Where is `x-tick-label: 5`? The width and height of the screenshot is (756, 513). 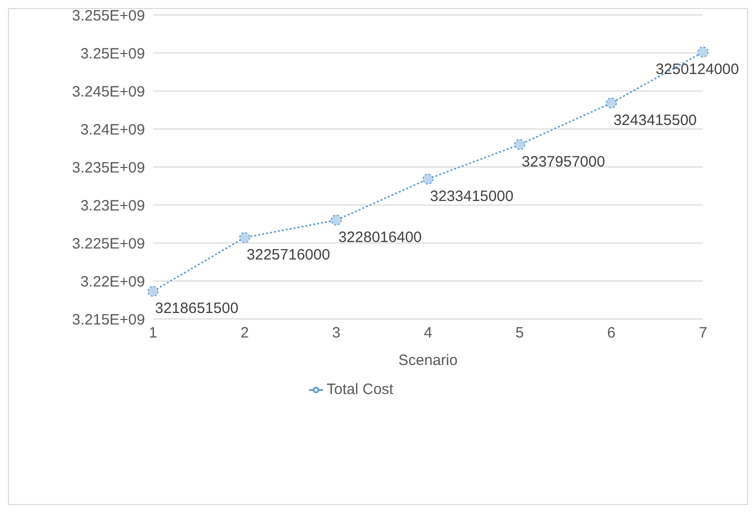 x-tick-label: 5 is located at coordinates (519, 333).